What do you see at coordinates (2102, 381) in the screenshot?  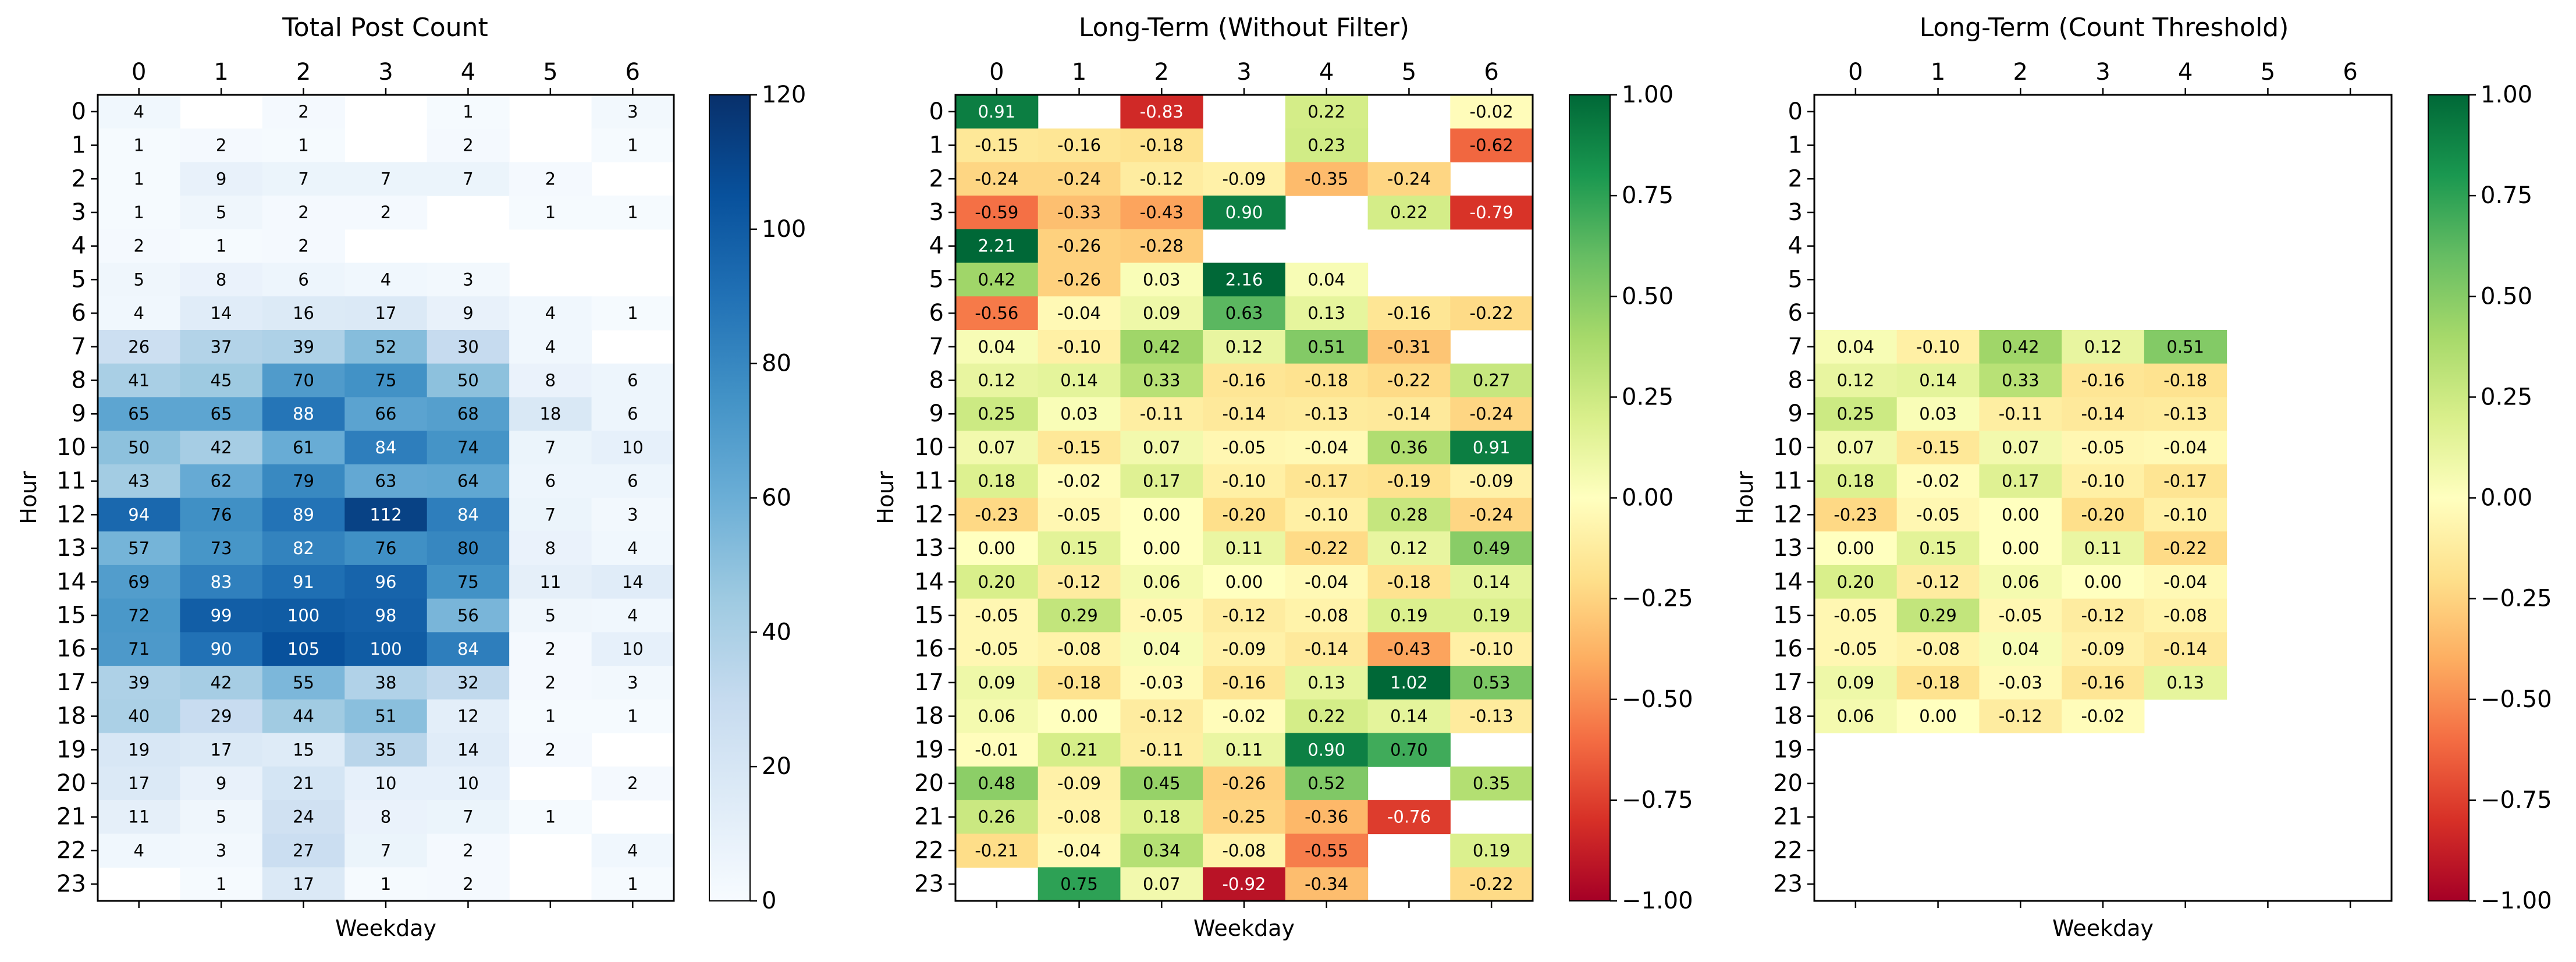 I see `cell-value-label: -0.16` at bounding box center [2102, 381].